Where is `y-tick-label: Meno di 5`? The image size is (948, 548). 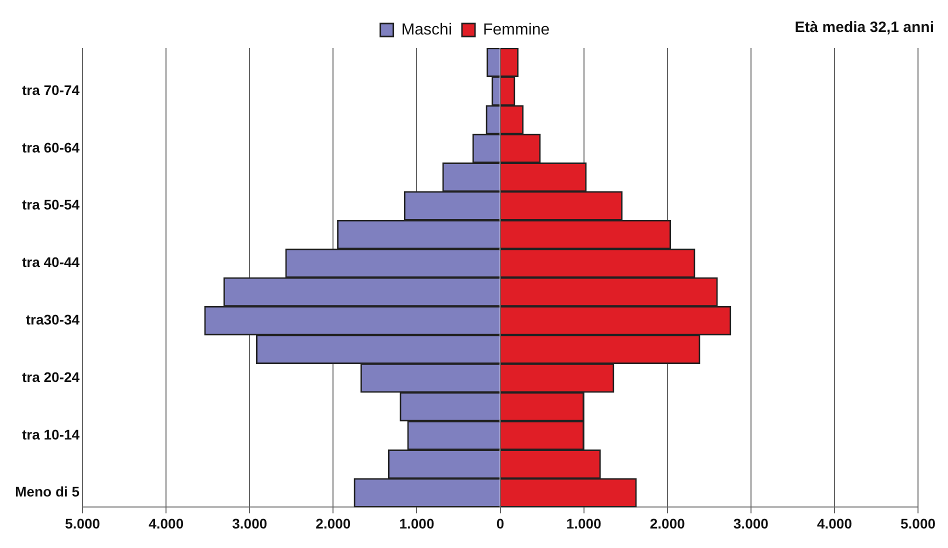
y-tick-label: Meno di 5 is located at coordinates (47, 492).